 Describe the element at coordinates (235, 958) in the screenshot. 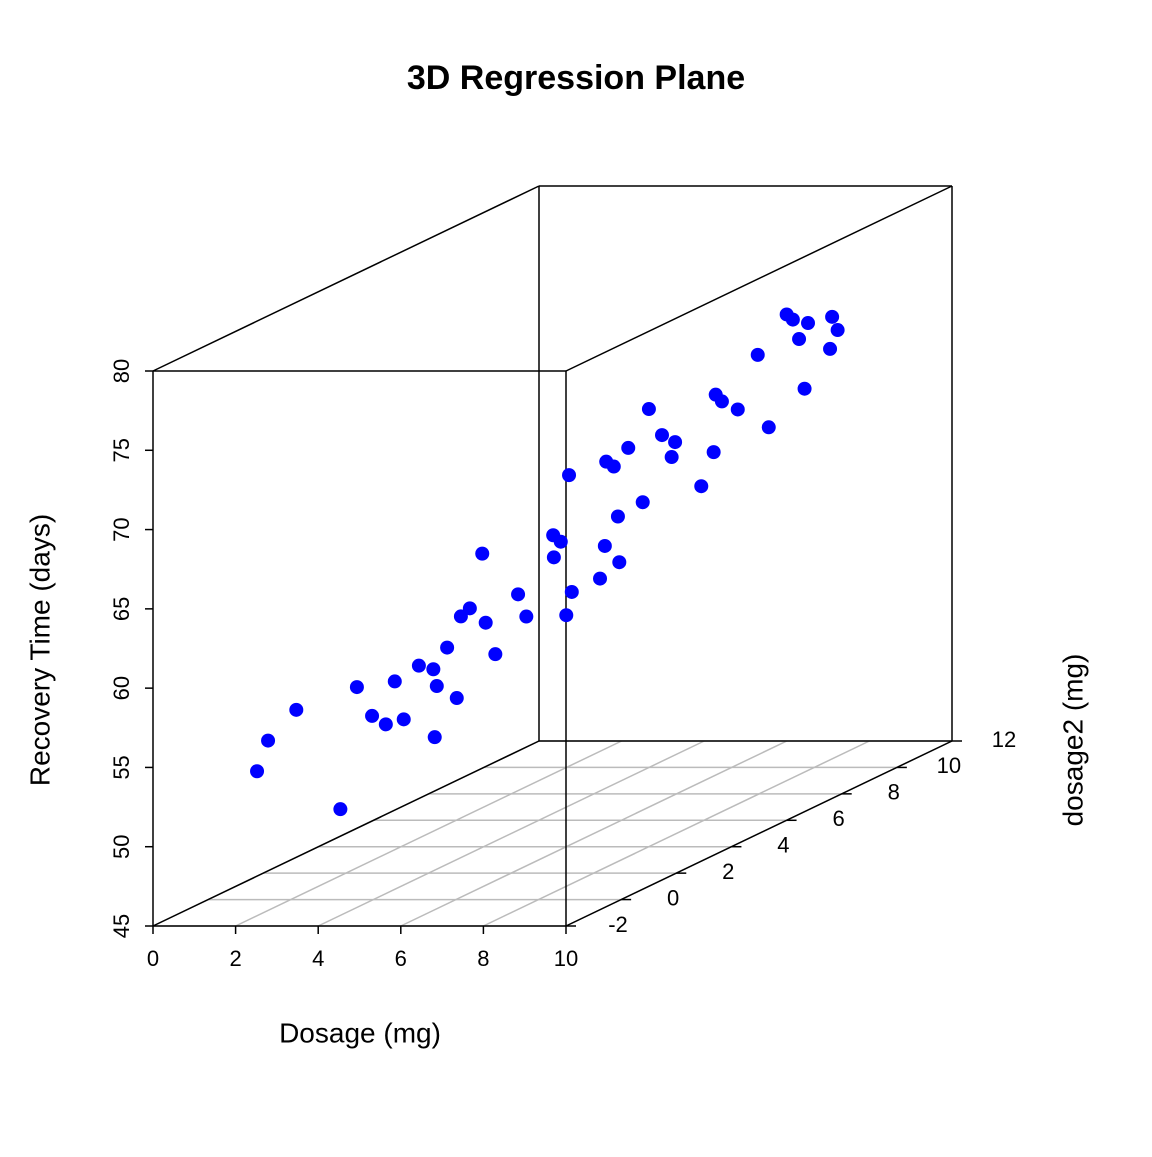

I see `x-tick-label: 2` at that location.